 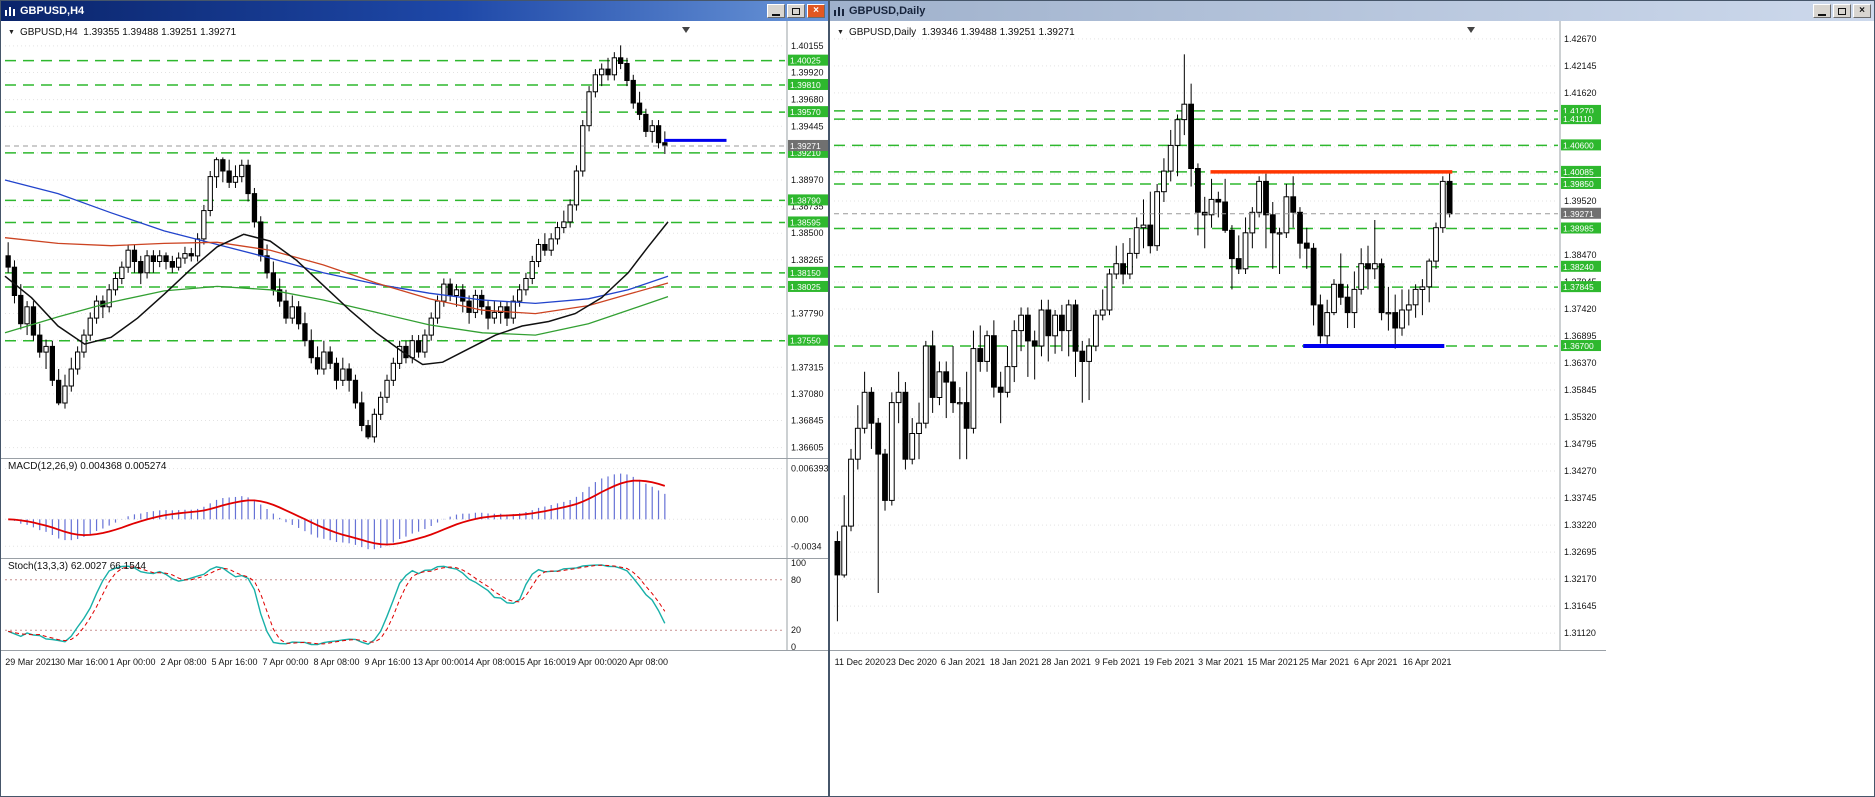 I want to click on svg-text: 1.37420, so click(x=1580, y=309).